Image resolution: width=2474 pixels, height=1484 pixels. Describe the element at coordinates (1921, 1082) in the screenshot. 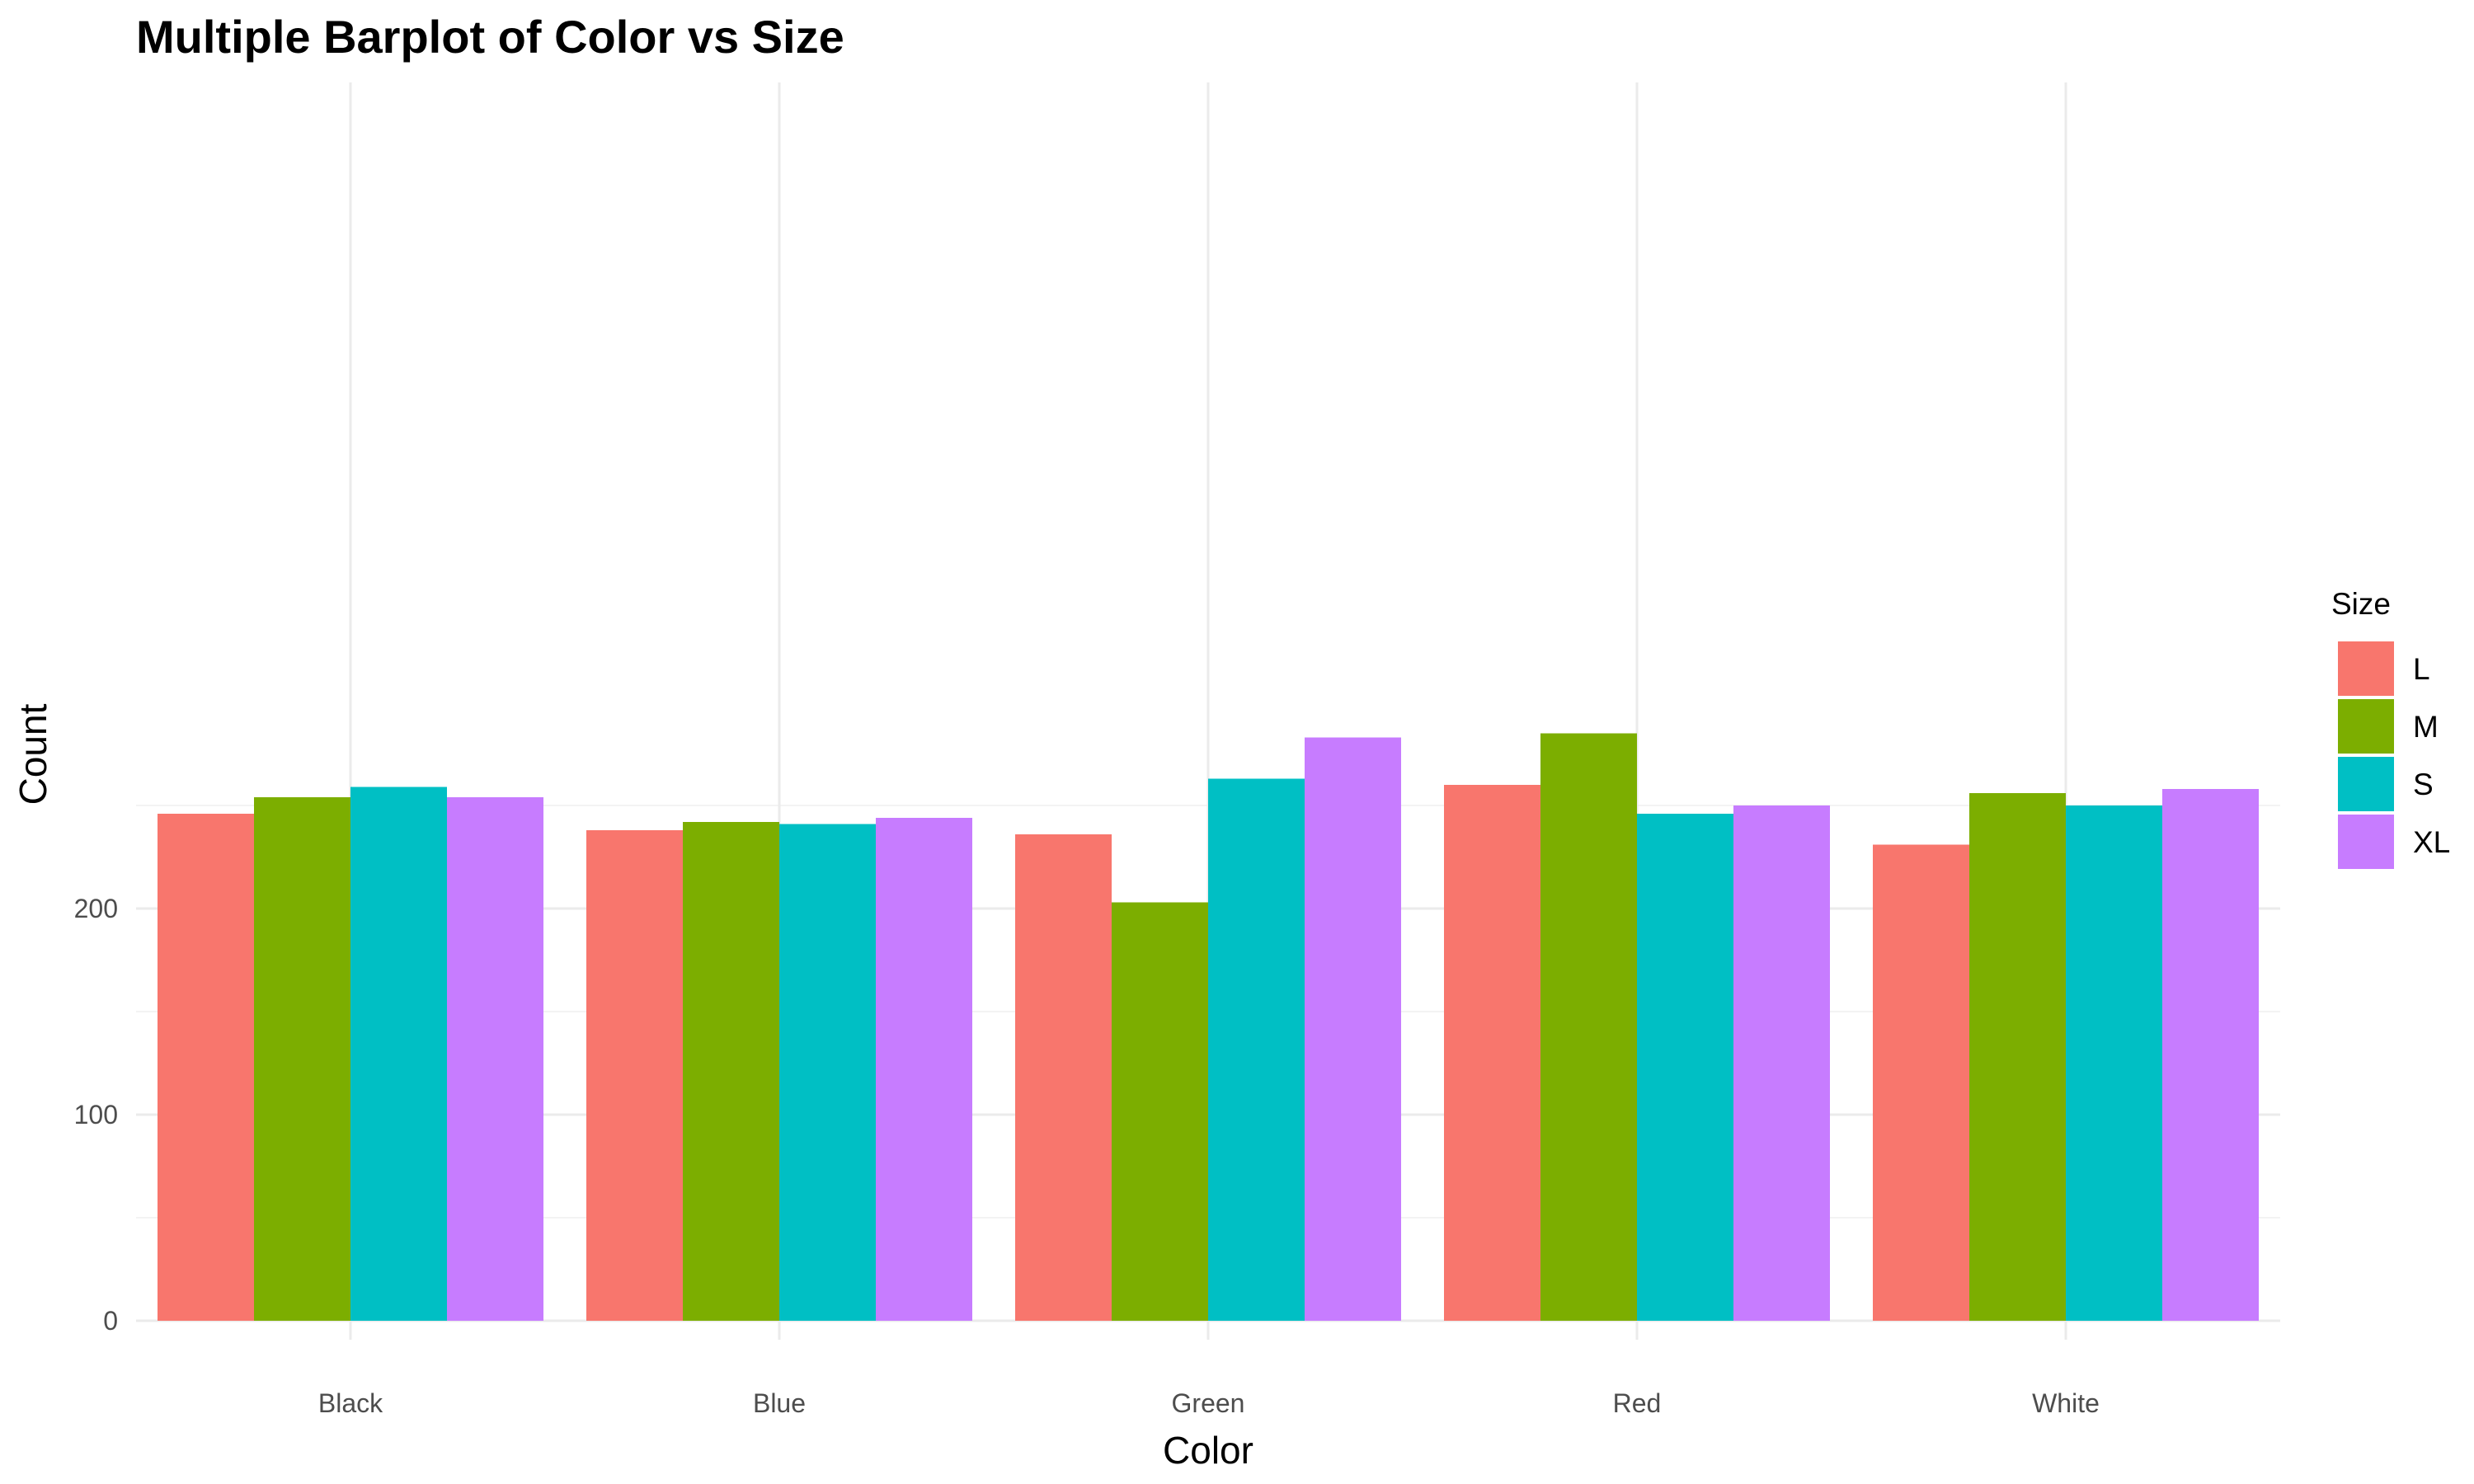

I see `bar-white-l` at that location.